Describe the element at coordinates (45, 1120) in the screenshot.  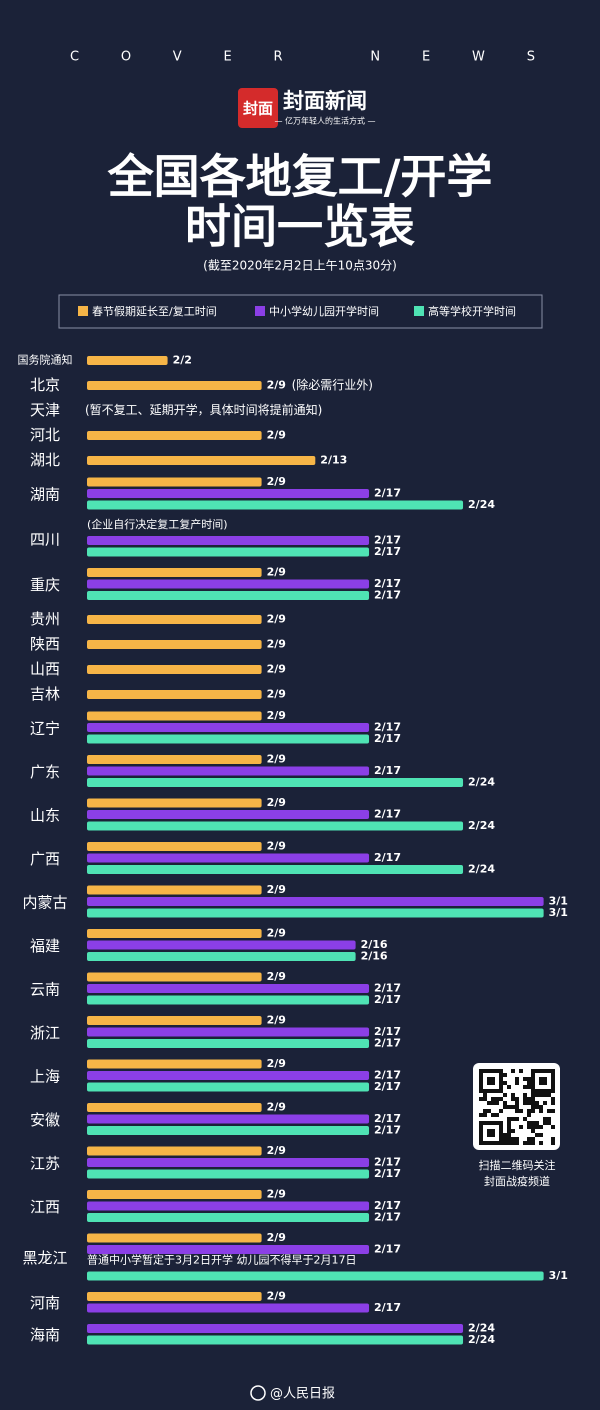
I see `row-label: 安徽` at that location.